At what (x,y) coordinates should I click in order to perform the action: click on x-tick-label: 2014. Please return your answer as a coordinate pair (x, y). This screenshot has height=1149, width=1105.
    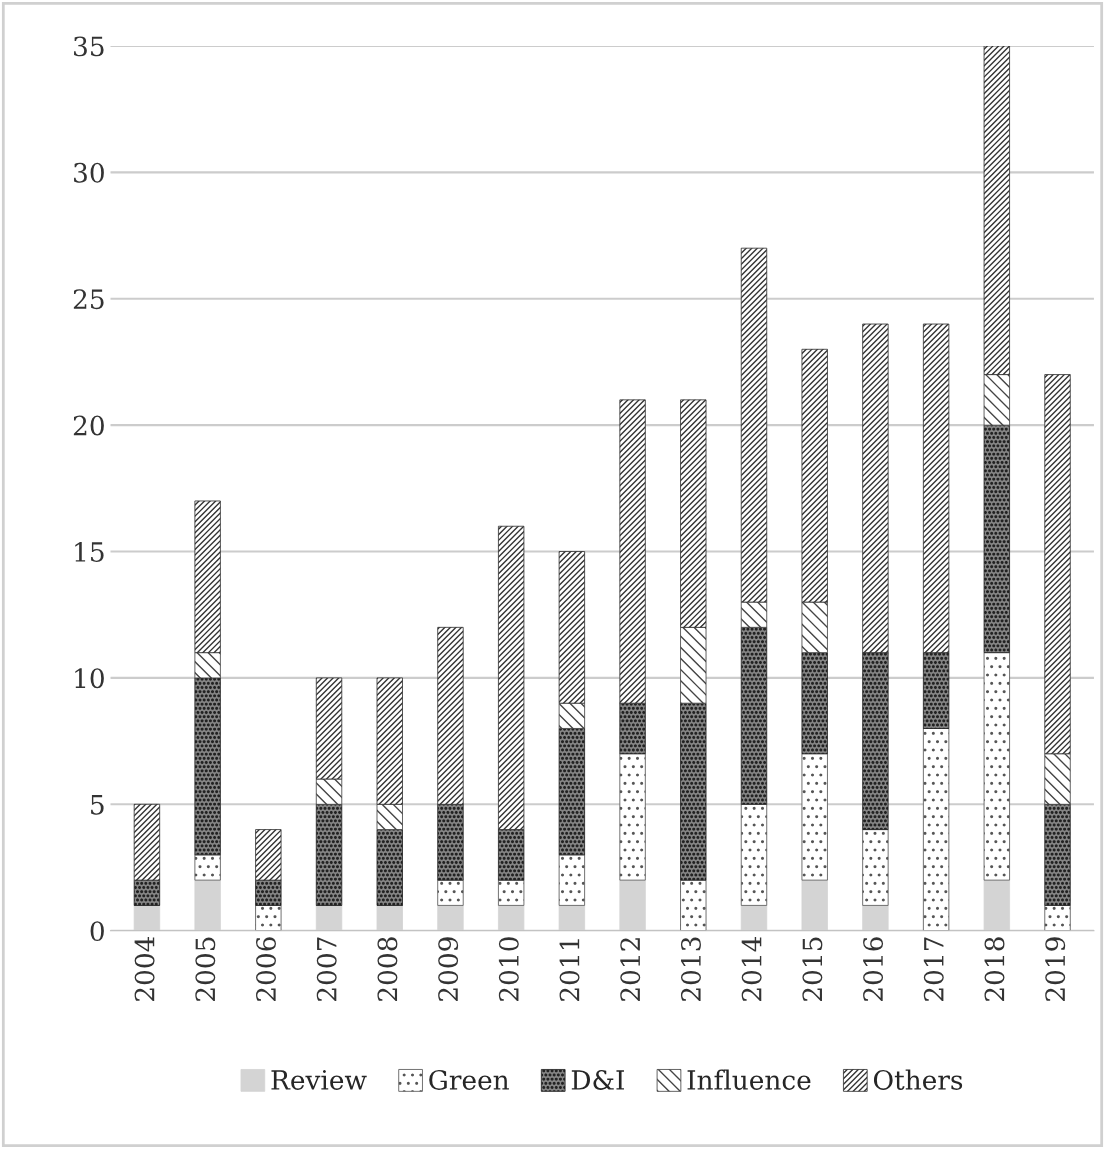
    Looking at the image, I should click on (751, 968).